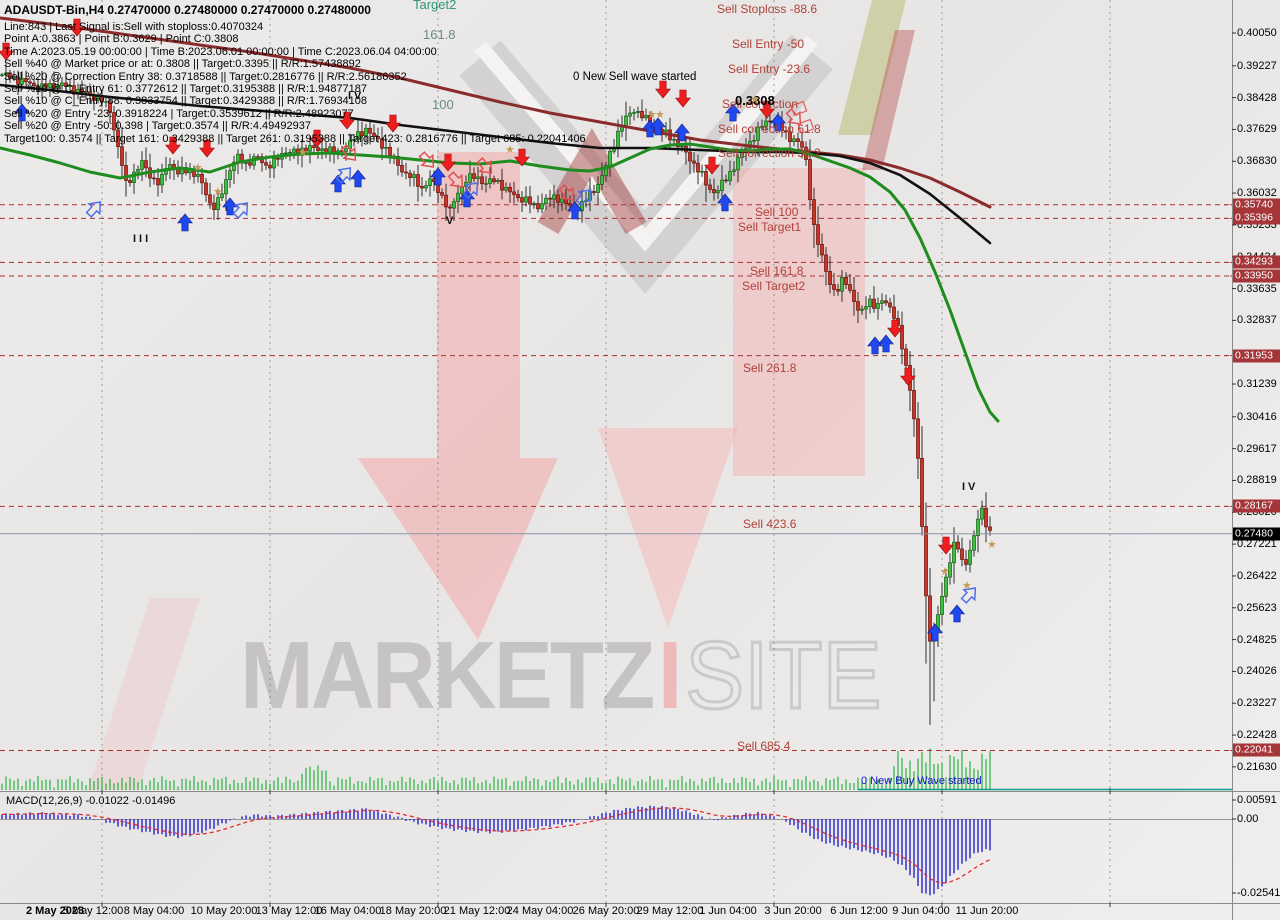 Image resolution: width=1280 pixels, height=920 pixels. Describe the element at coordinates (1257, 32) in the screenshot. I see `price-axis-value: 0.40050` at that location.